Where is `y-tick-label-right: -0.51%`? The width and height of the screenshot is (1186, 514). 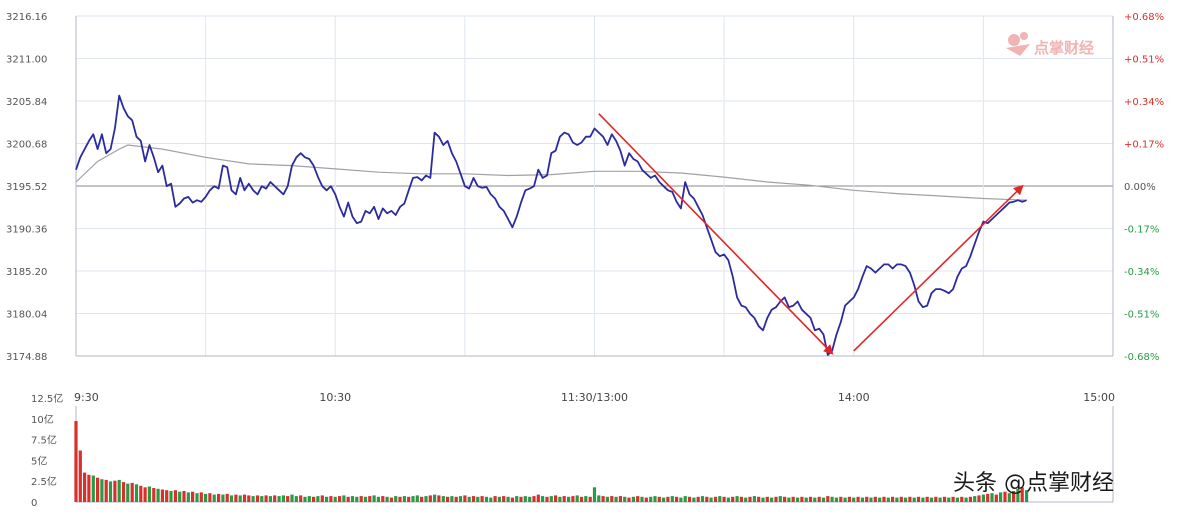 y-tick-label-right: -0.51% is located at coordinates (1141, 315).